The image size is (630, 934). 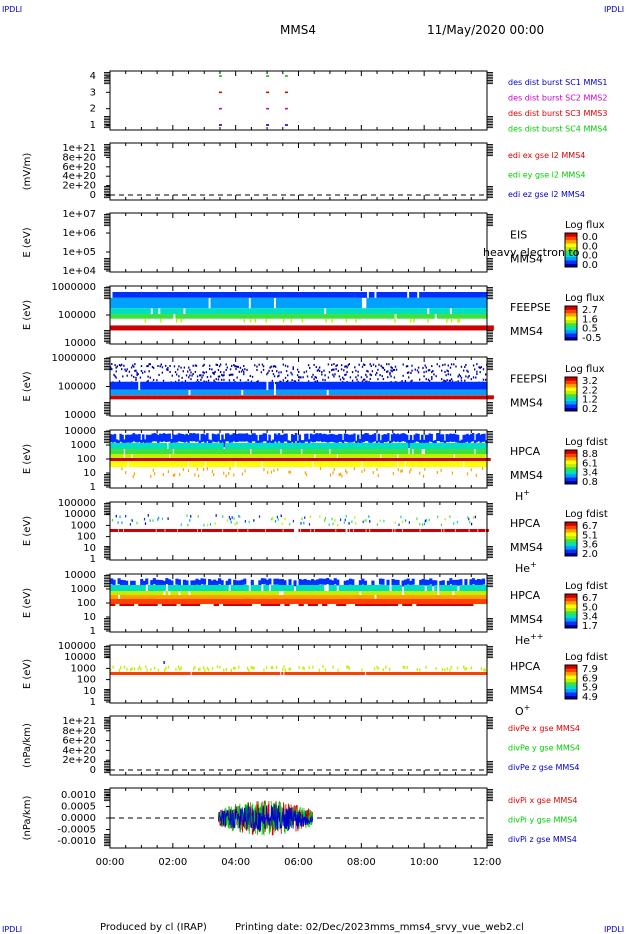 I want to click on feepse-edge-mark, so click(x=490, y=287).